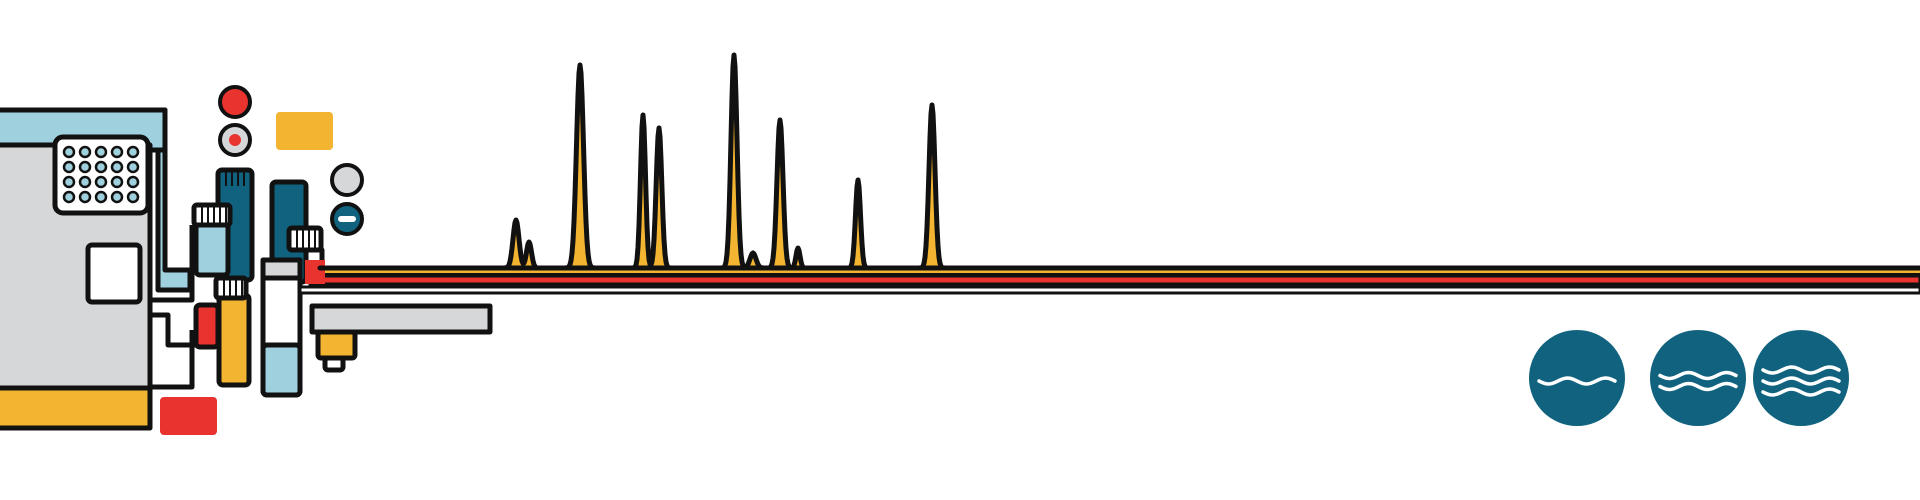 The width and height of the screenshot is (1920, 500). What do you see at coordinates (347, 219) in the screenshot?
I see `minus-icon` at bounding box center [347, 219].